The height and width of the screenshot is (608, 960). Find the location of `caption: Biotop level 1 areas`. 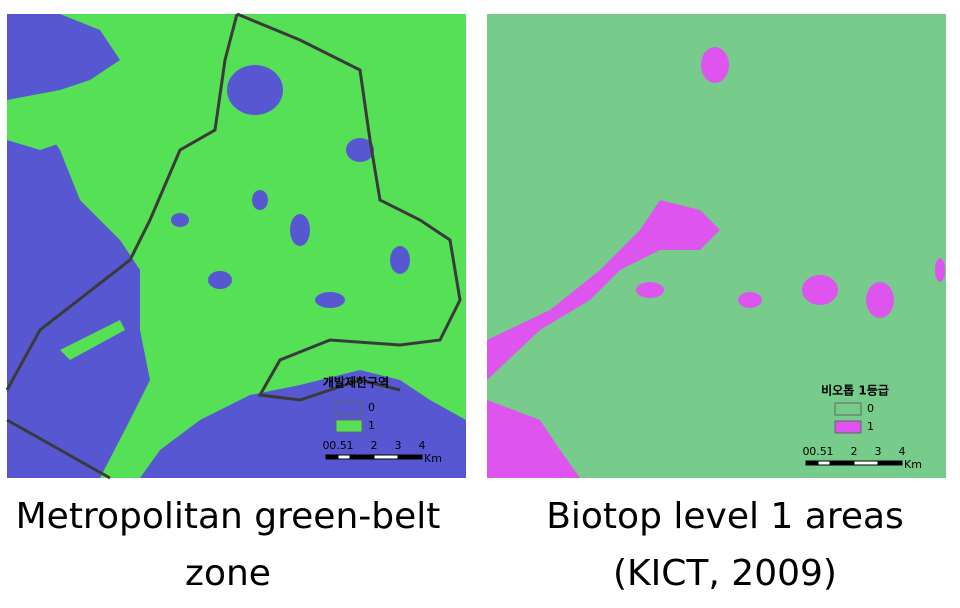

caption: Biotop level 1 areas is located at coordinates (725, 516).